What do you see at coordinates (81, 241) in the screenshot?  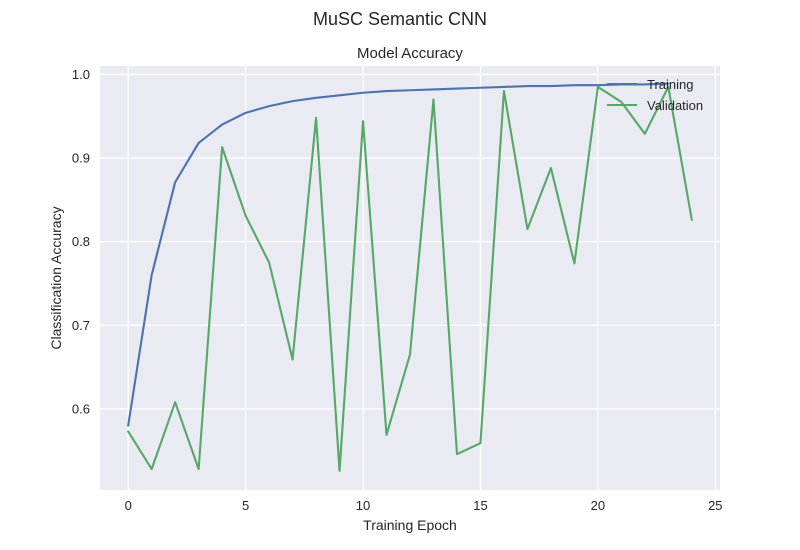 I see `y-tick-label: 0.8` at bounding box center [81, 241].